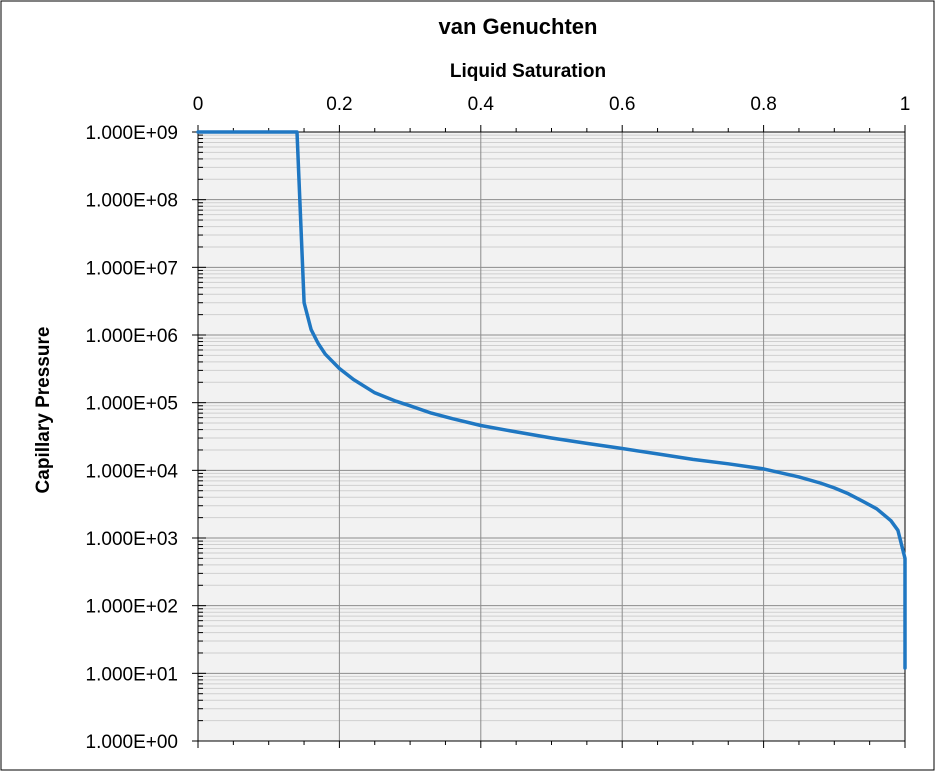  What do you see at coordinates (518, 26) in the screenshot?
I see `chart-title: van Genuchten` at bounding box center [518, 26].